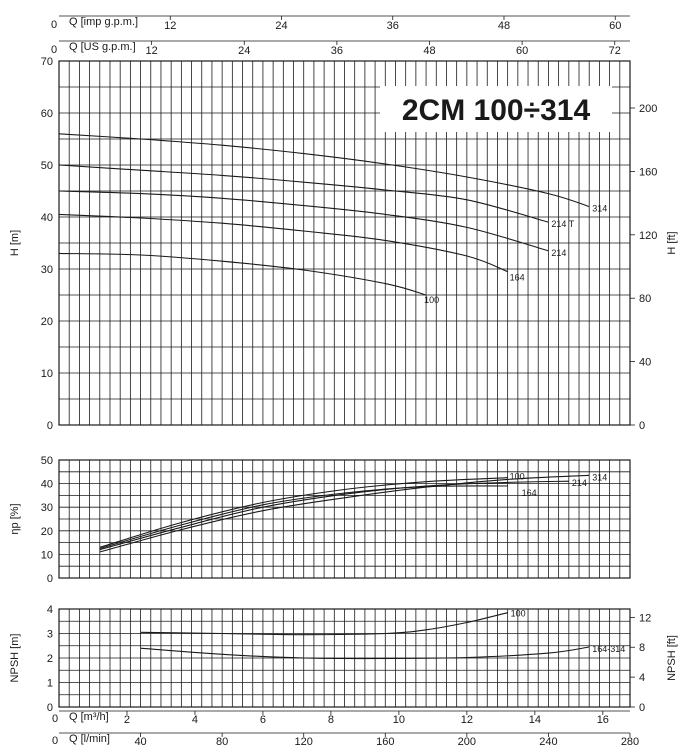  I want to click on top-axis-label: Q [imp g.p.m.], so click(103, 22).